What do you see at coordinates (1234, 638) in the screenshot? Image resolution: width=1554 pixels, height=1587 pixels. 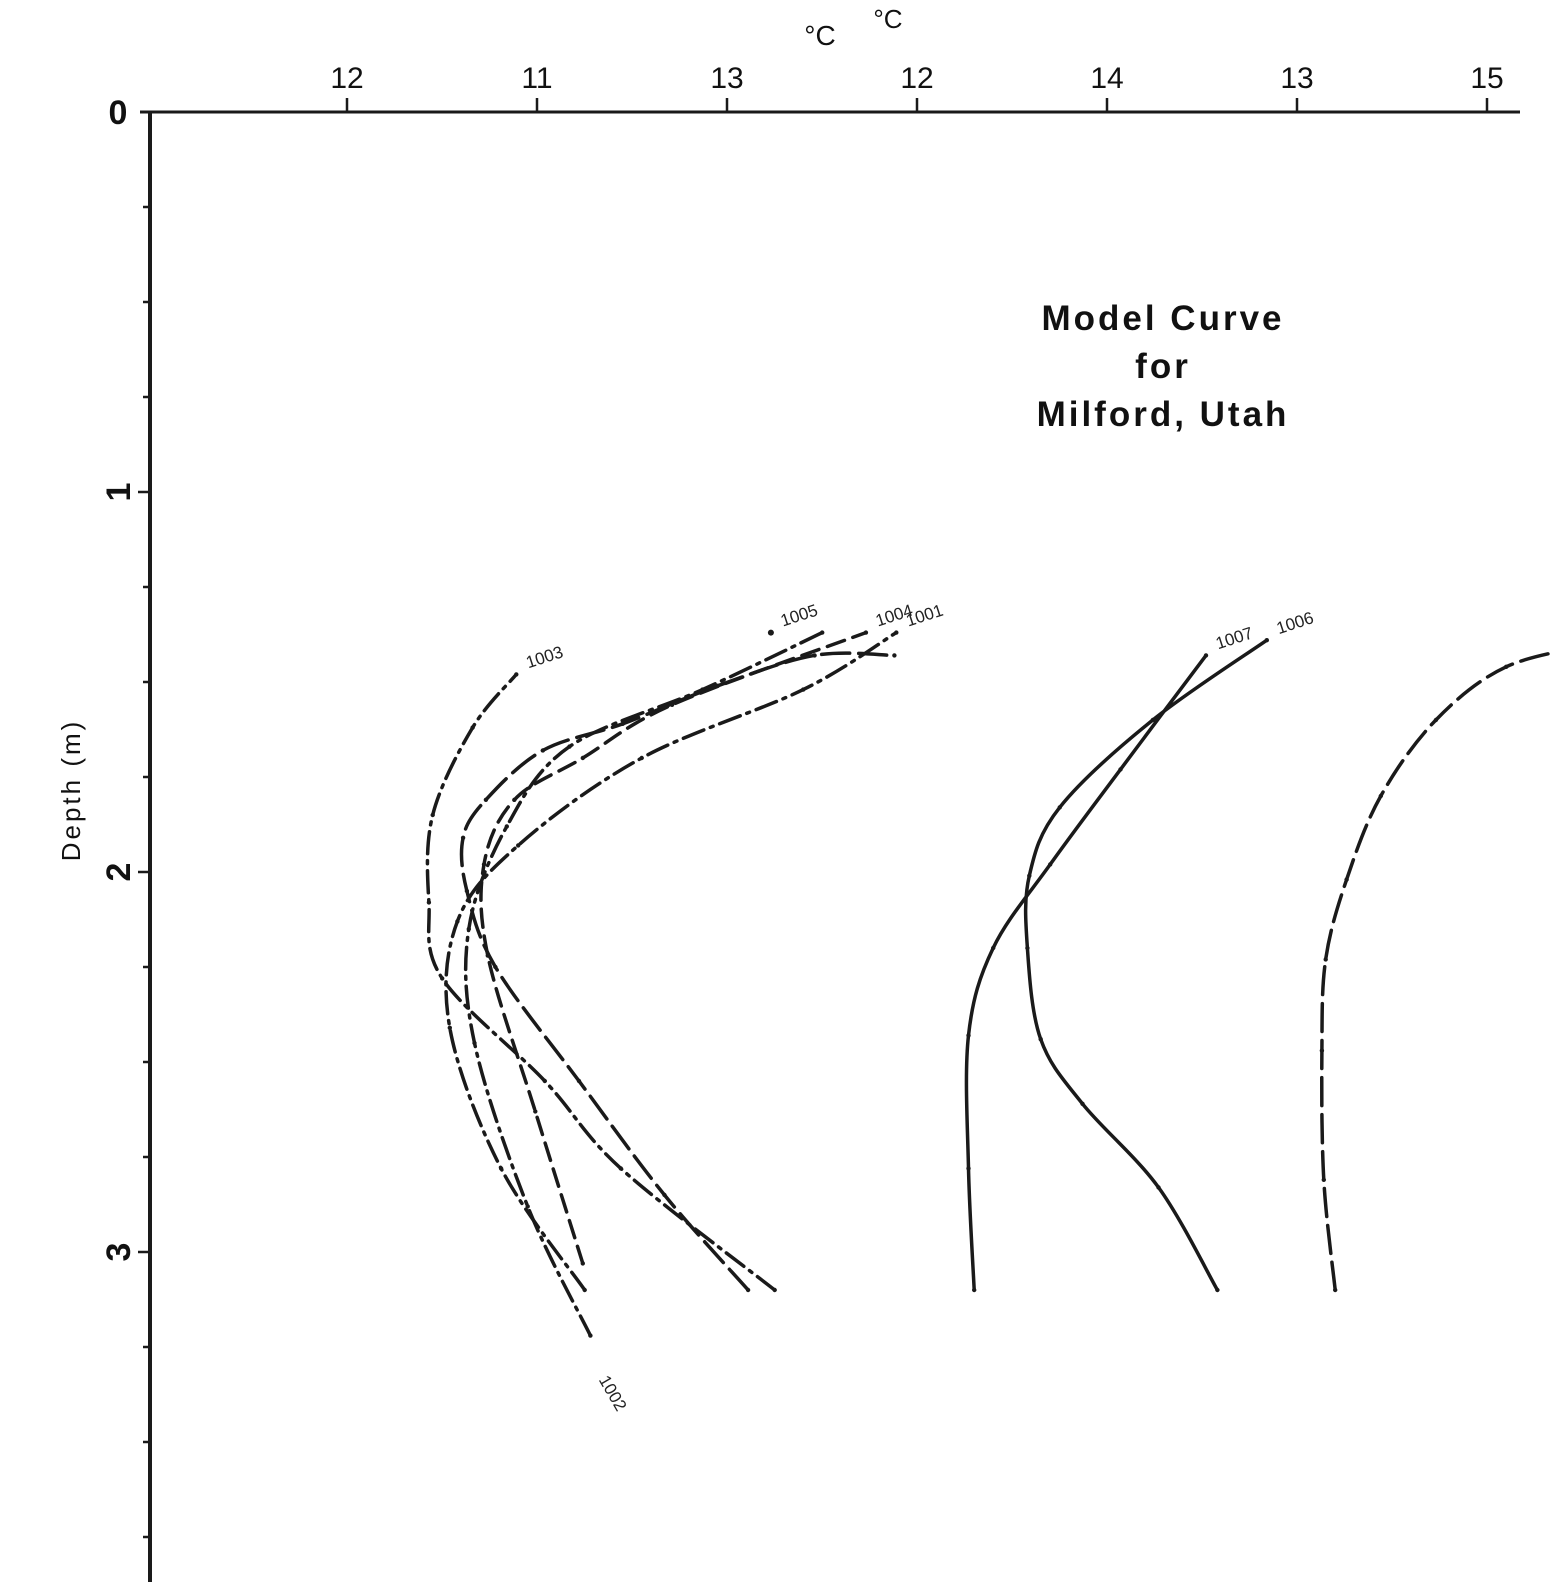 I see `series-1007-label: 1007` at bounding box center [1234, 638].